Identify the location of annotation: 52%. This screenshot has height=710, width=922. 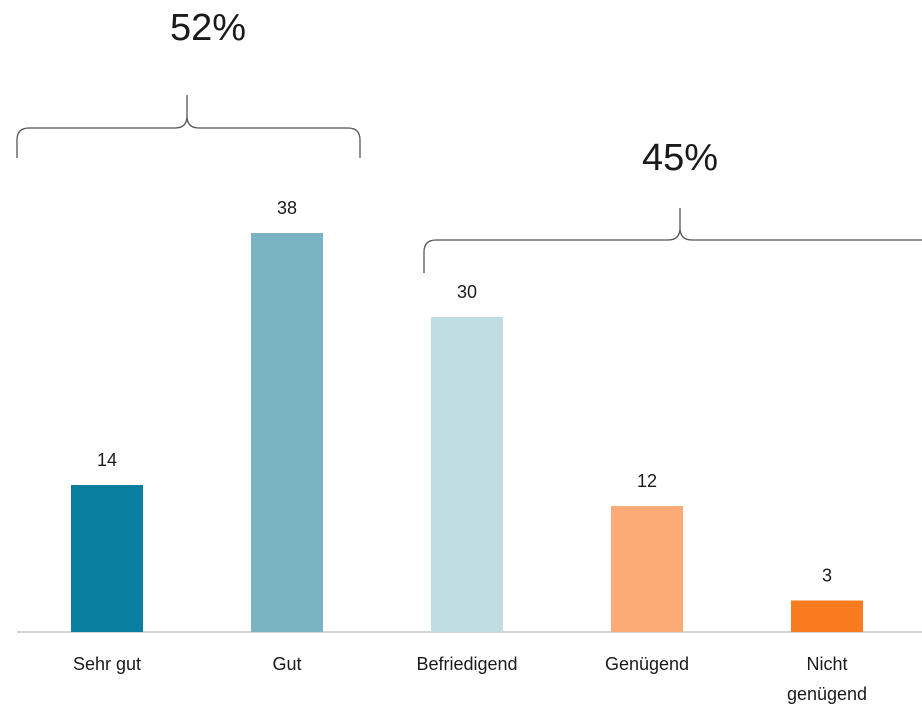
(208, 28).